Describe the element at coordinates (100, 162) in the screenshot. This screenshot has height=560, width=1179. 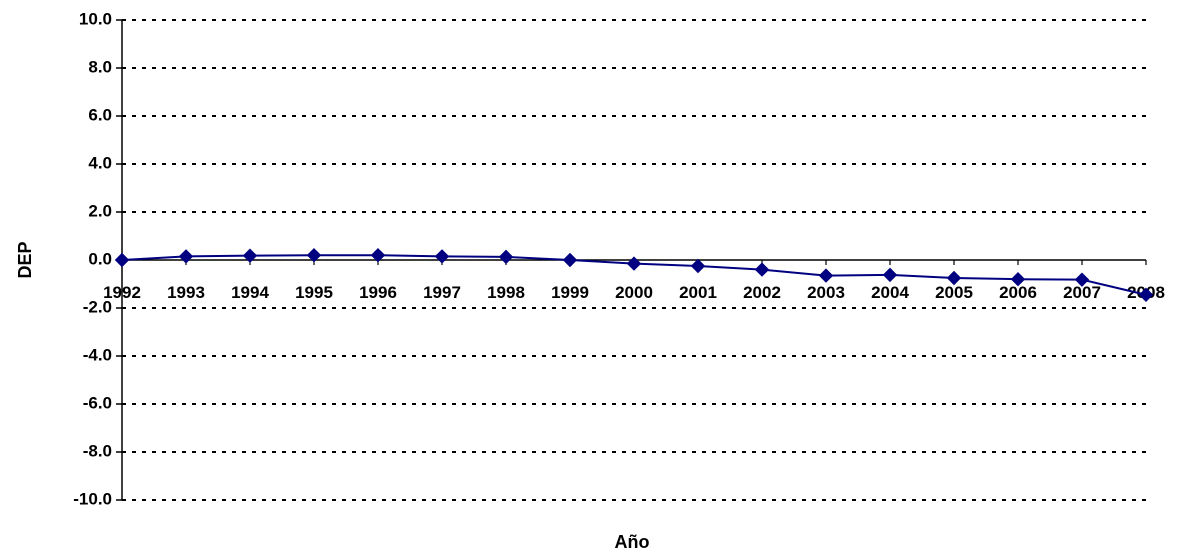
I see `y-tick-label: 4.0` at that location.